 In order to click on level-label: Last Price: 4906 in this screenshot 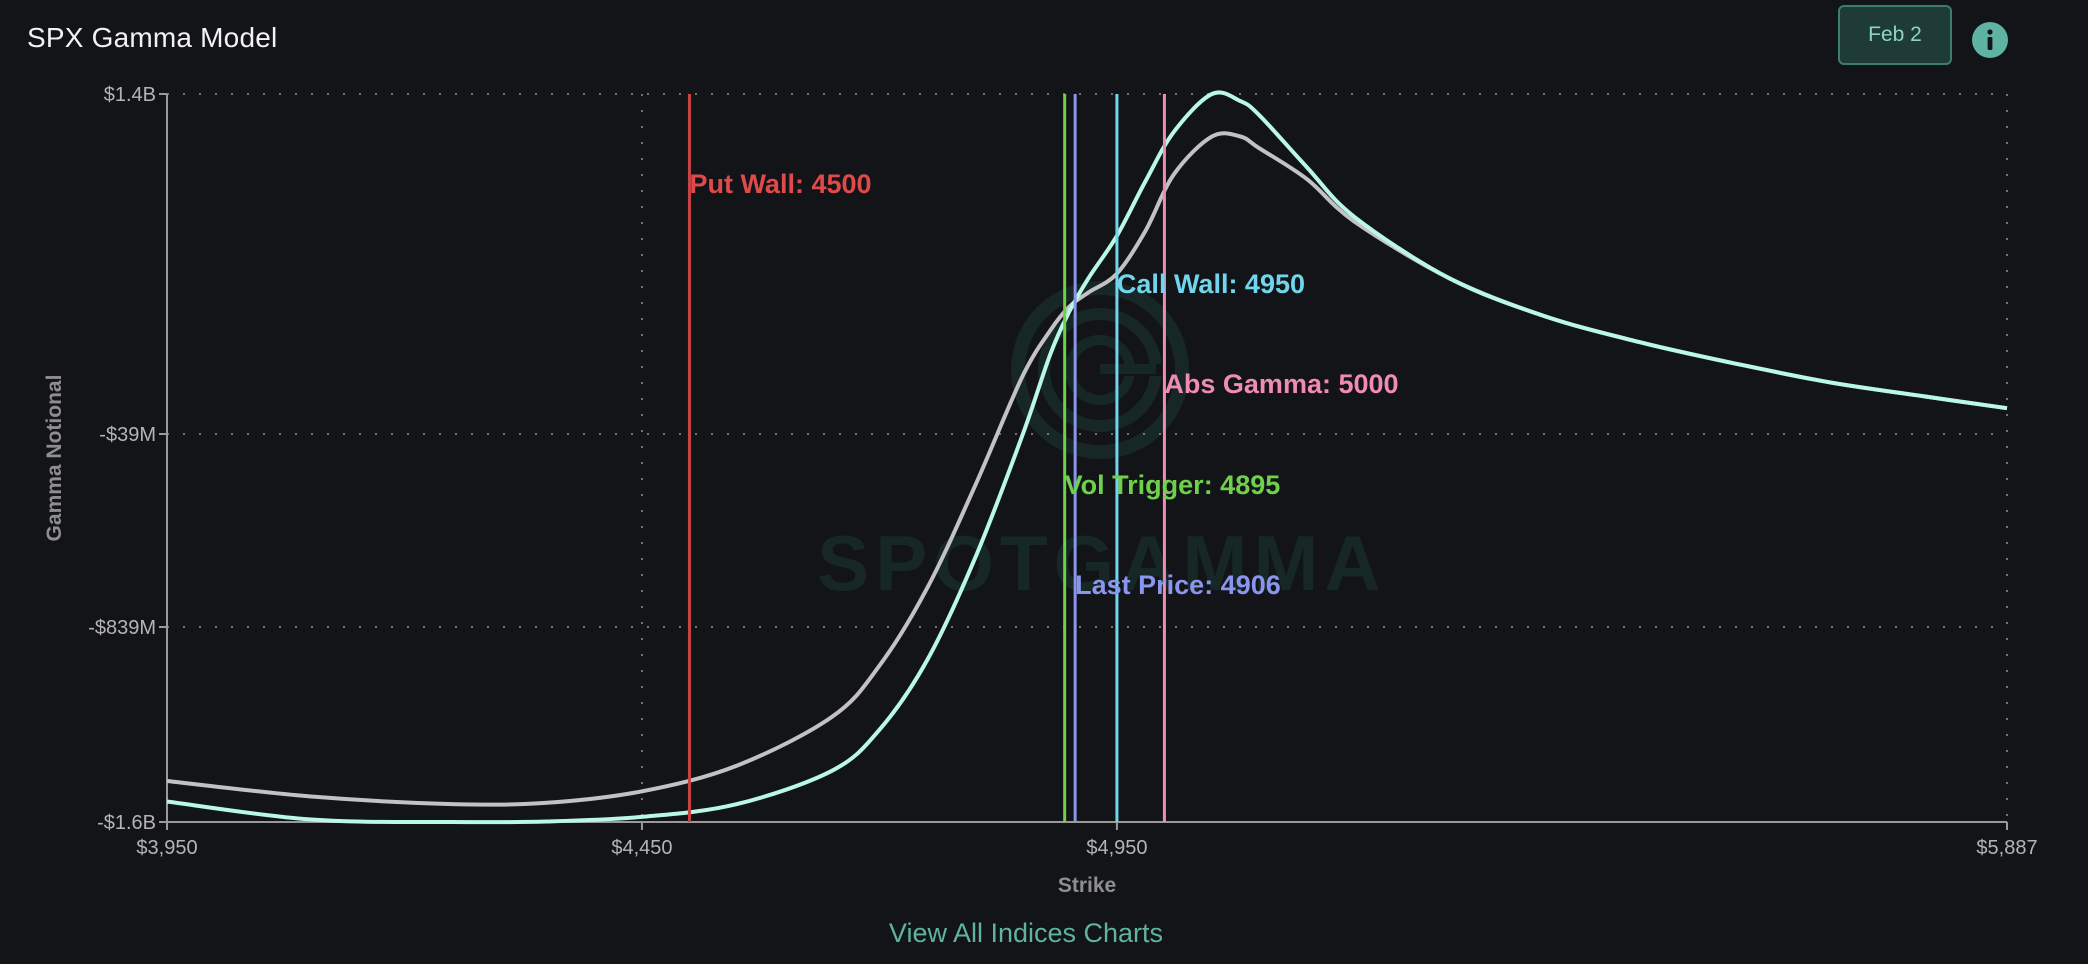, I will do `click(1178, 585)`.